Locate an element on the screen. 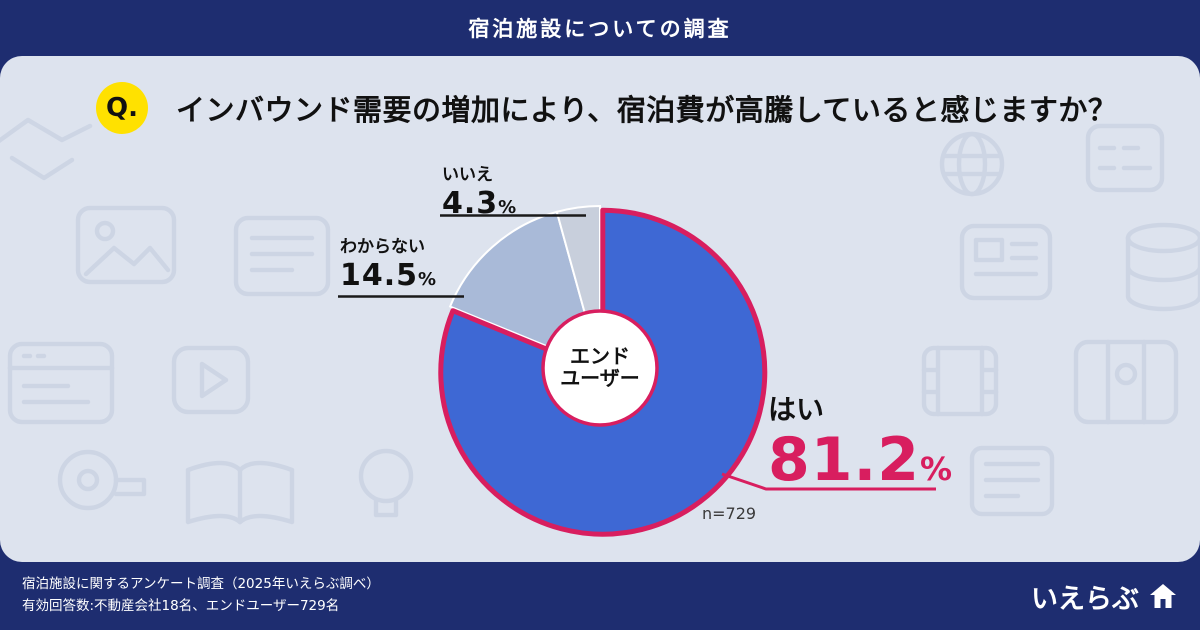  bulb-icon is located at coordinates (386, 483).